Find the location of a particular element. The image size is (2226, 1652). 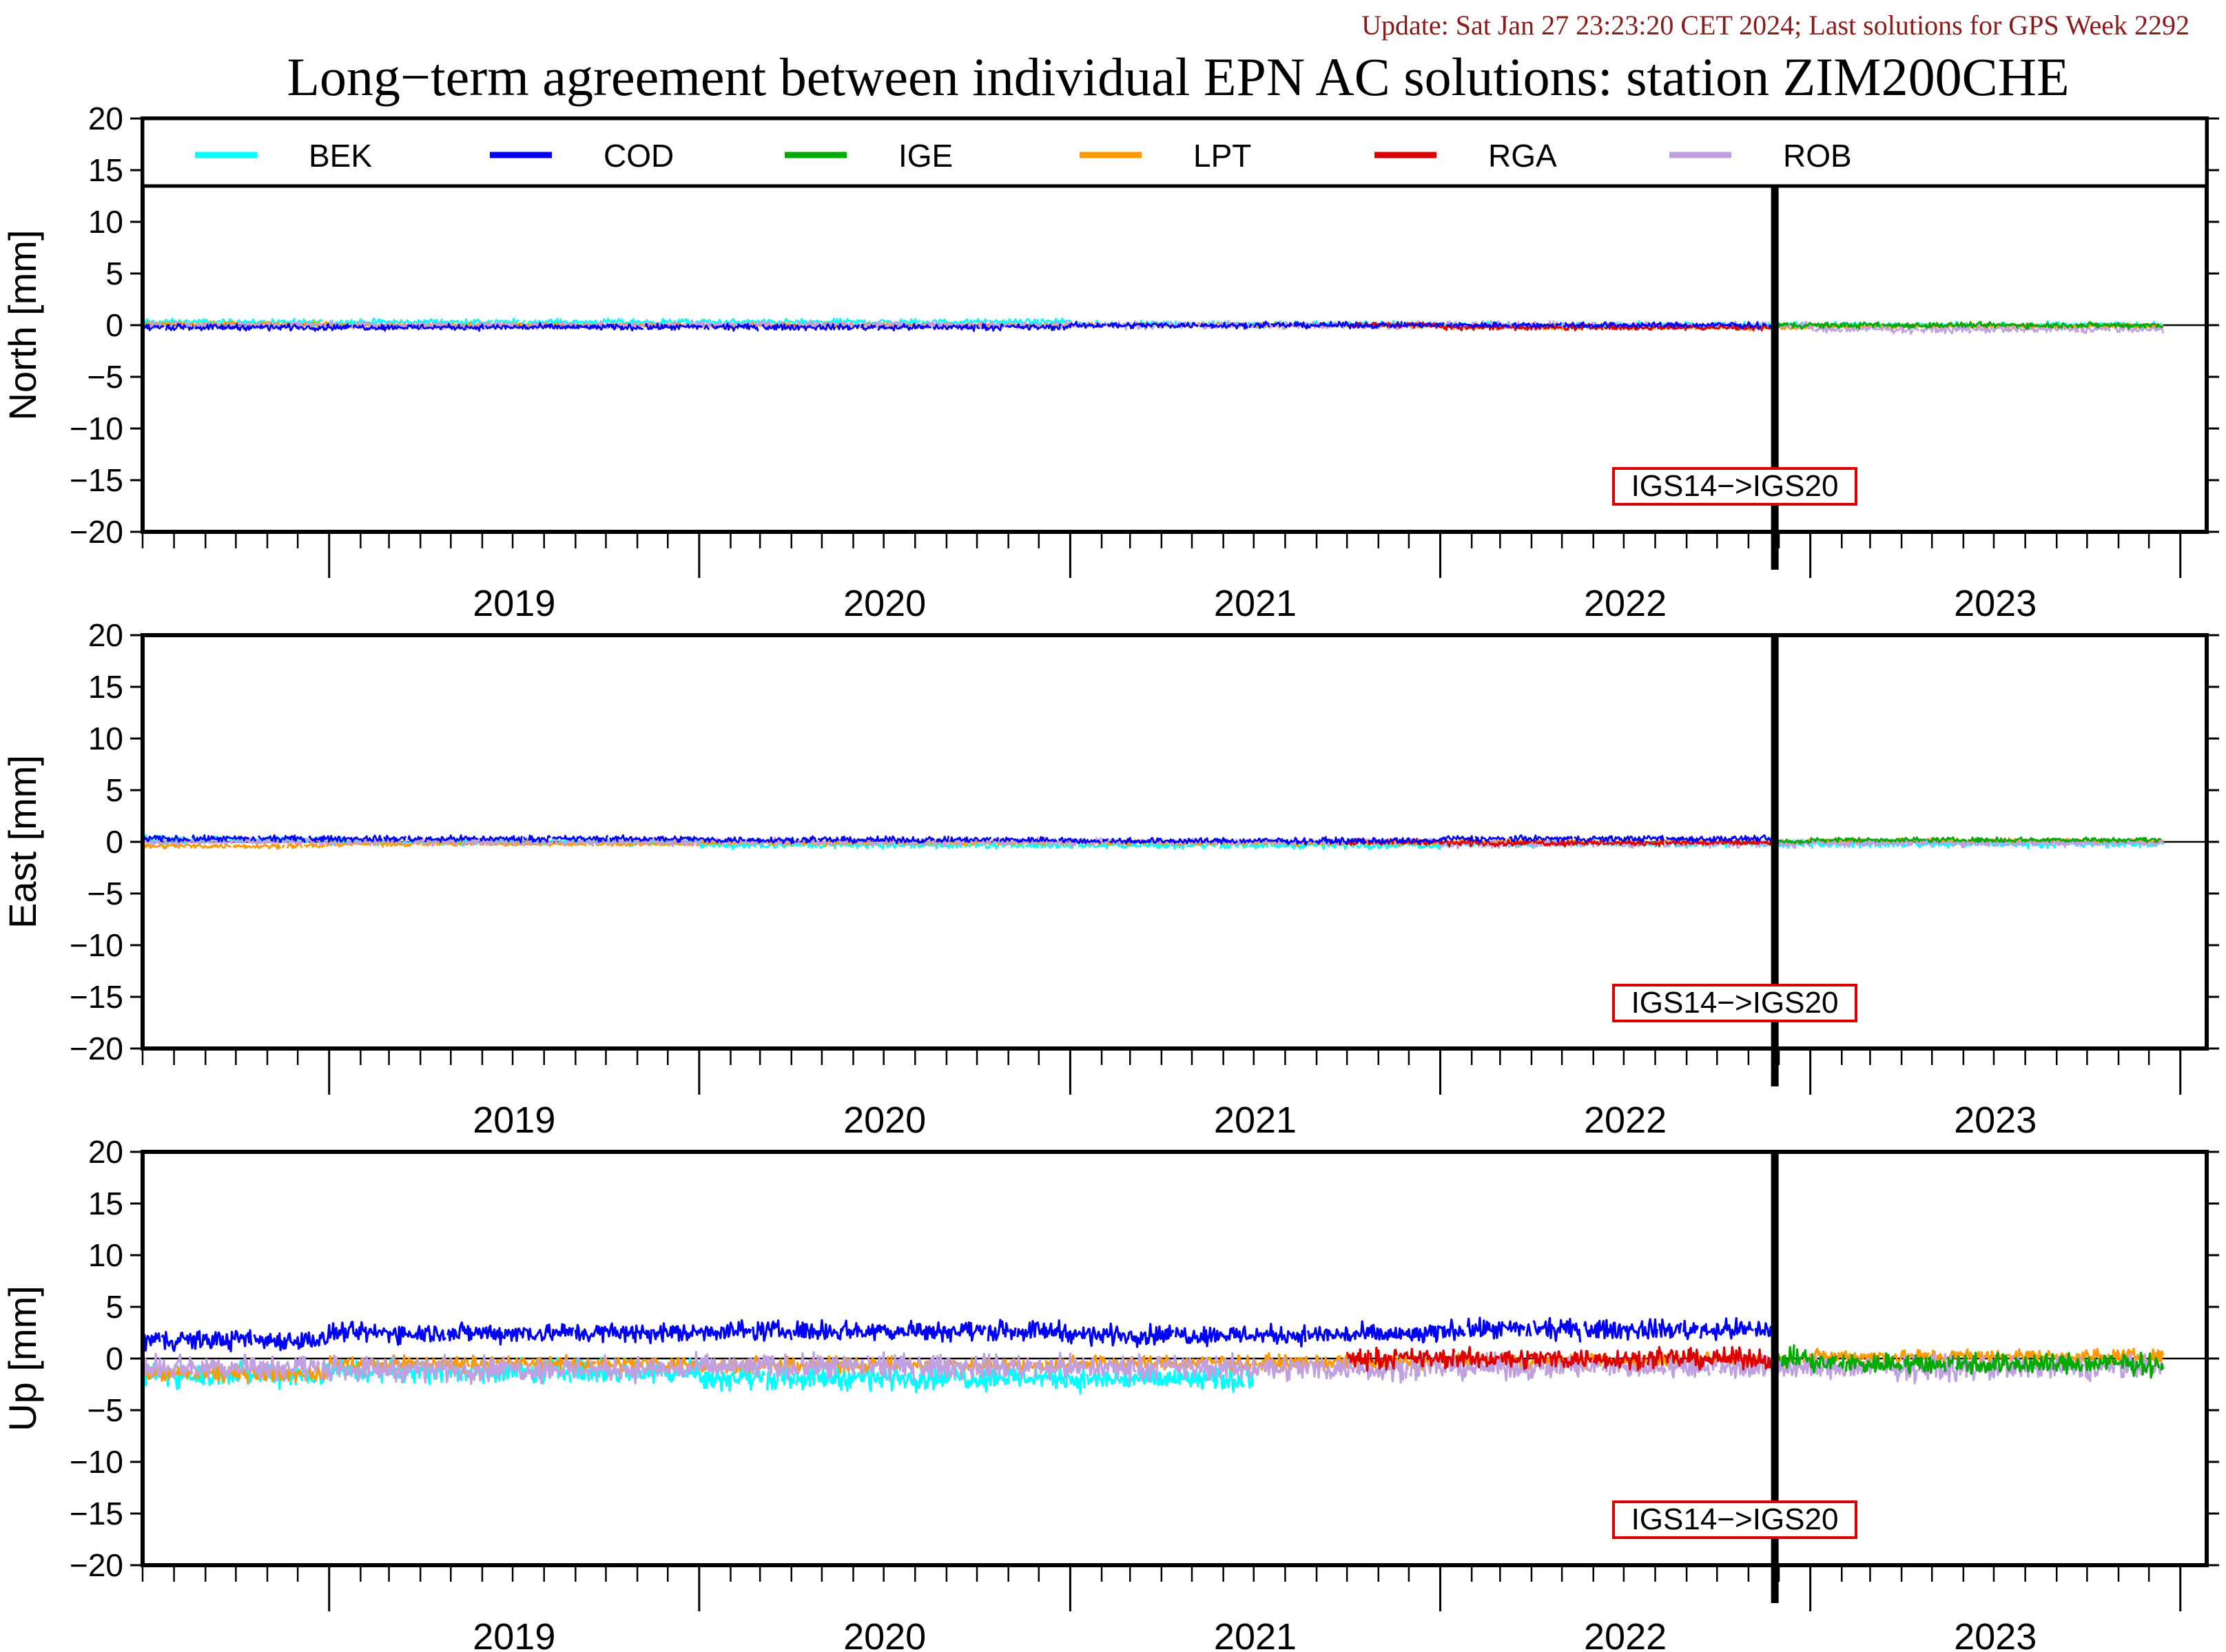

legend-label-rob: ROB is located at coordinates (1817, 156).